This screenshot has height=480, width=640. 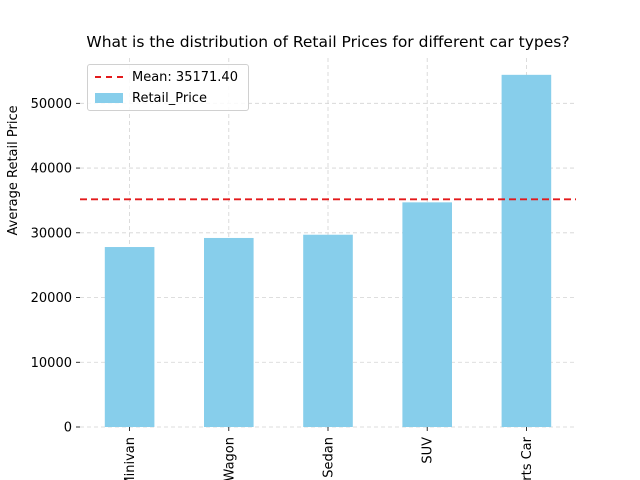 I want to click on legend-item-series: Retail_Price, so click(x=151, y=98).